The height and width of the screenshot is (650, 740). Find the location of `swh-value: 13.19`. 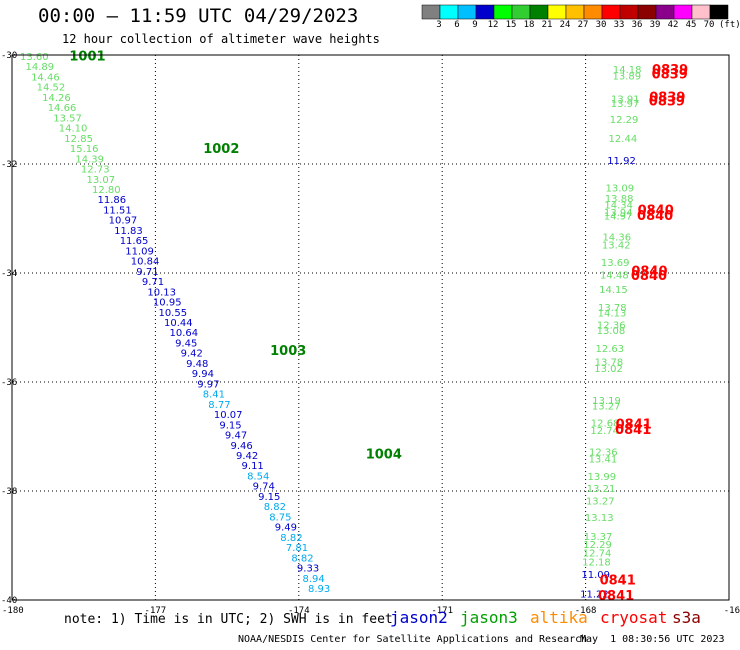

swh-value: 13.19 is located at coordinates (606, 401).